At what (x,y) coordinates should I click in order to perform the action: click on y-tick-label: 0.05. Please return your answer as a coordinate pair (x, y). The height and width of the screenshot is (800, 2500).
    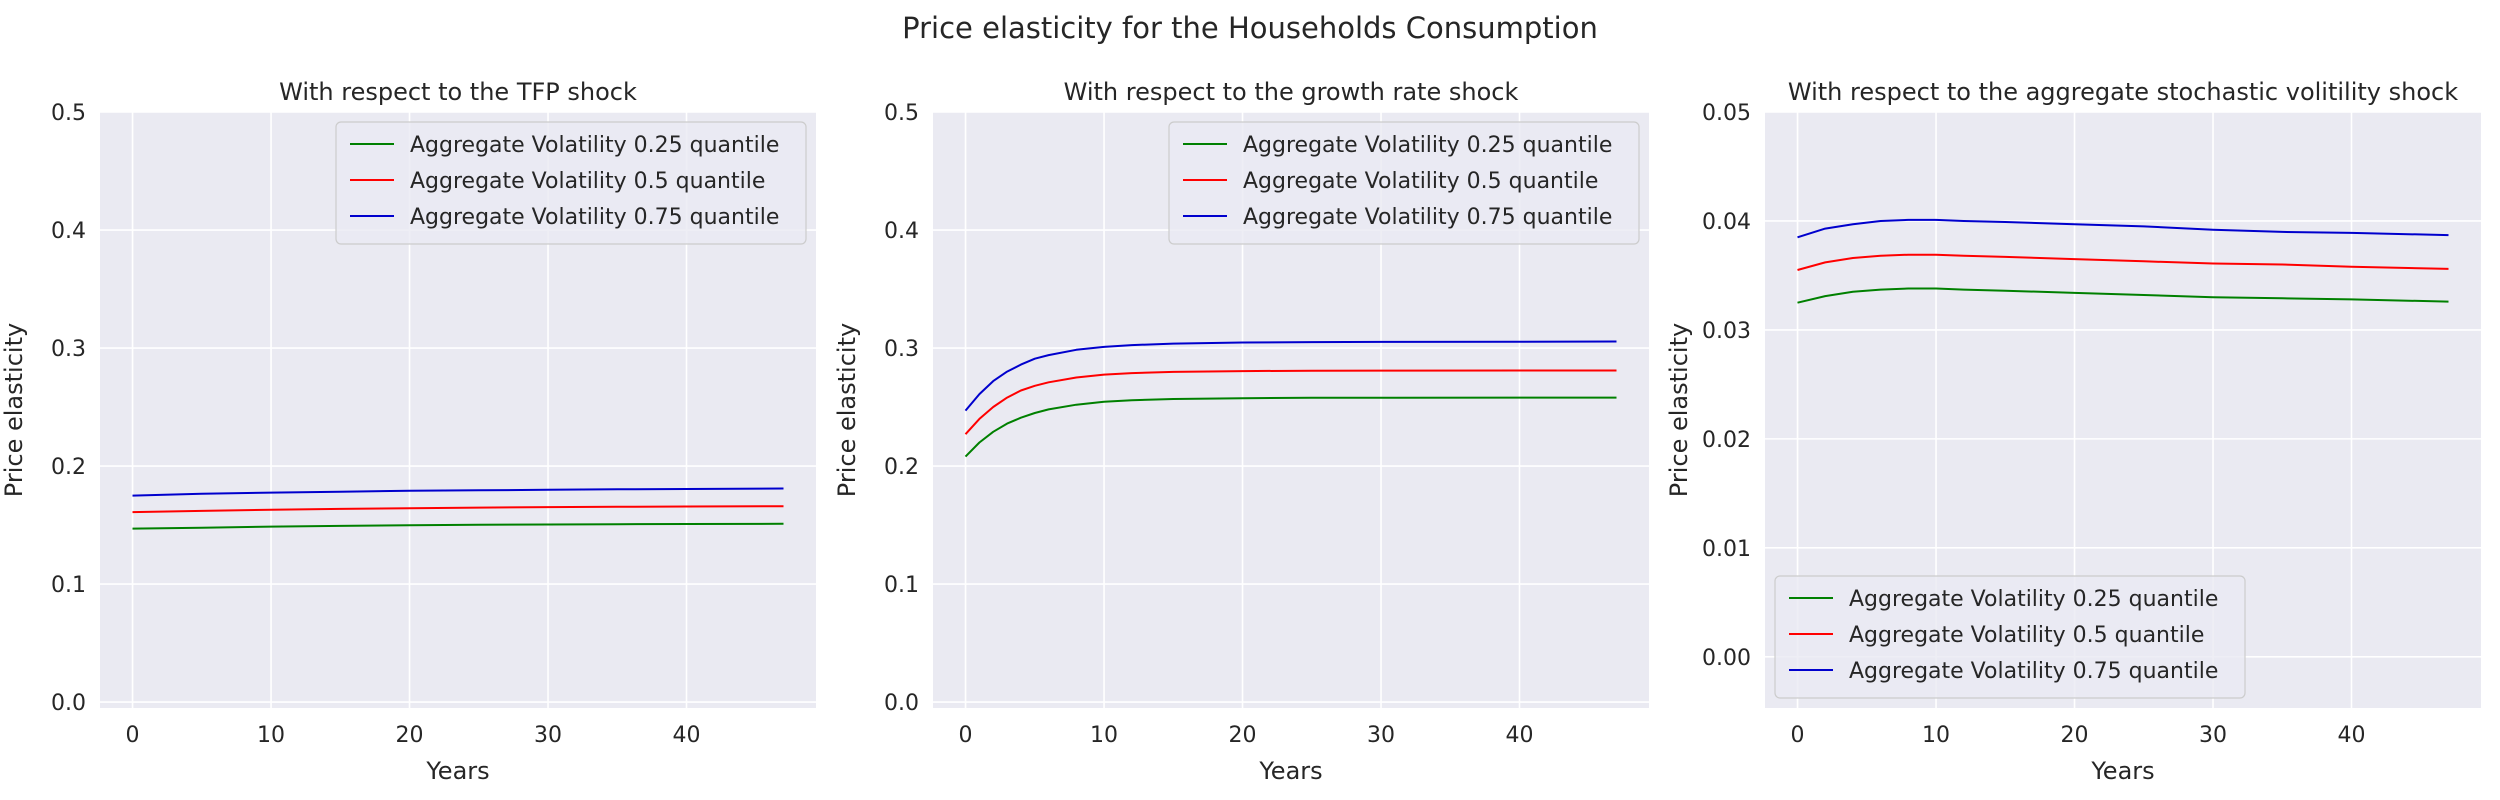
    Looking at the image, I should click on (1726, 113).